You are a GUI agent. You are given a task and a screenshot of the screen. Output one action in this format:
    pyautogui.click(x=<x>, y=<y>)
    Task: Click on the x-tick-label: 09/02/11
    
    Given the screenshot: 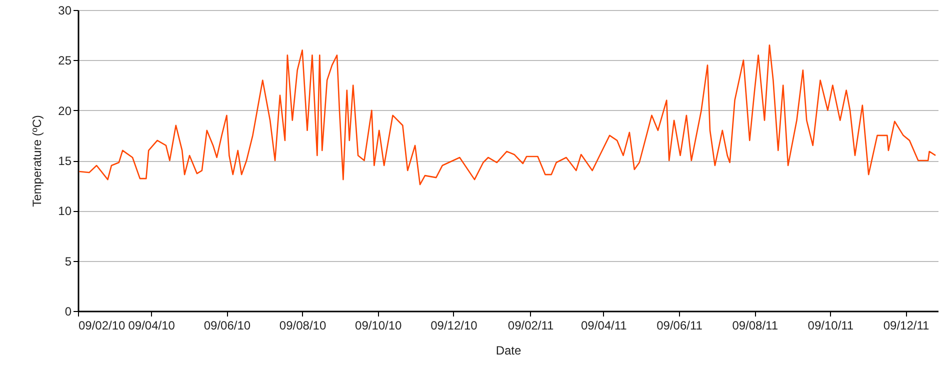 What is the action you would take?
    pyautogui.click(x=531, y=325)
    